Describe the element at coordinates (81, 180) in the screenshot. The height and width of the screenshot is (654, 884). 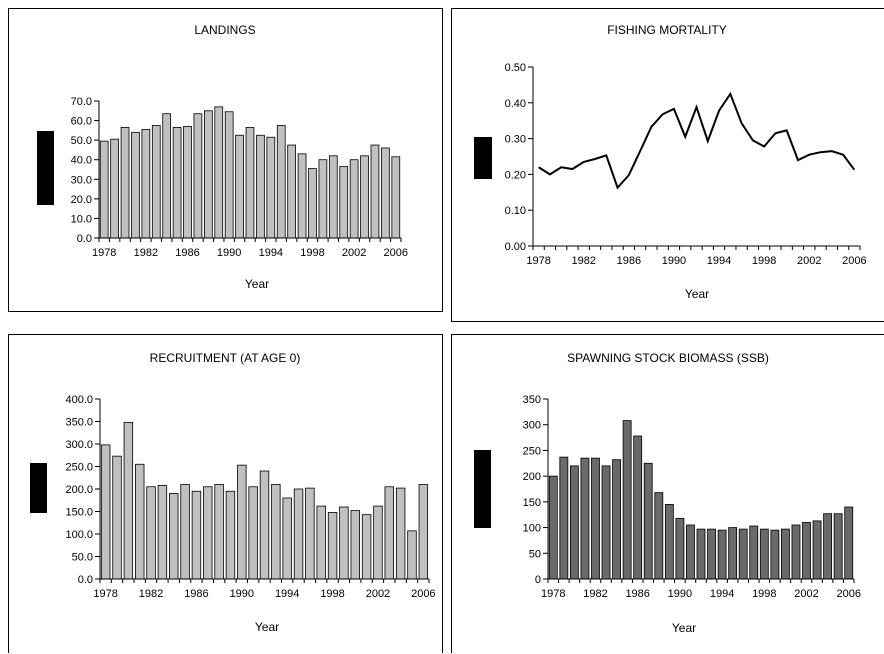
I see `y-tick-label: 30.0` at that location.